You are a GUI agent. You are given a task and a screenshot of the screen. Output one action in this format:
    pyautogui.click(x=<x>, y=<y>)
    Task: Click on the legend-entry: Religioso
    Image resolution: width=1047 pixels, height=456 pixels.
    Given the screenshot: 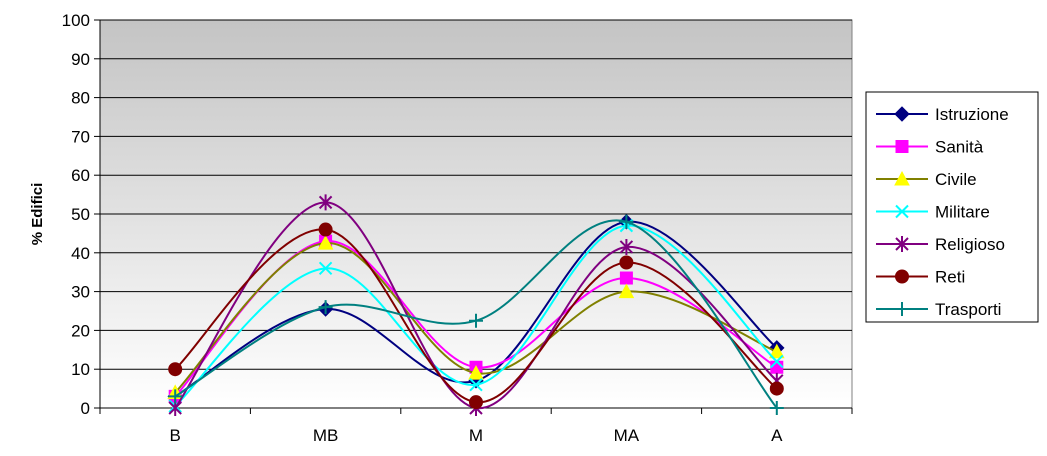 What is the action you would take?
    pyautogui.click(x=940, y=244)
    